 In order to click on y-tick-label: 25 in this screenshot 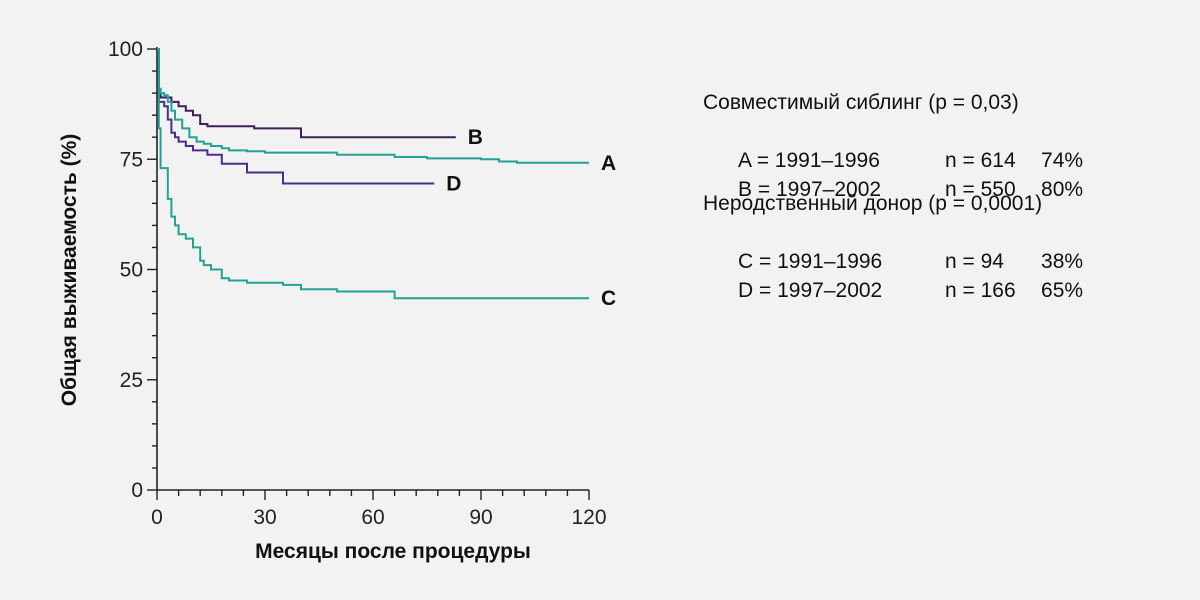, I will do `click(131, 380)`.